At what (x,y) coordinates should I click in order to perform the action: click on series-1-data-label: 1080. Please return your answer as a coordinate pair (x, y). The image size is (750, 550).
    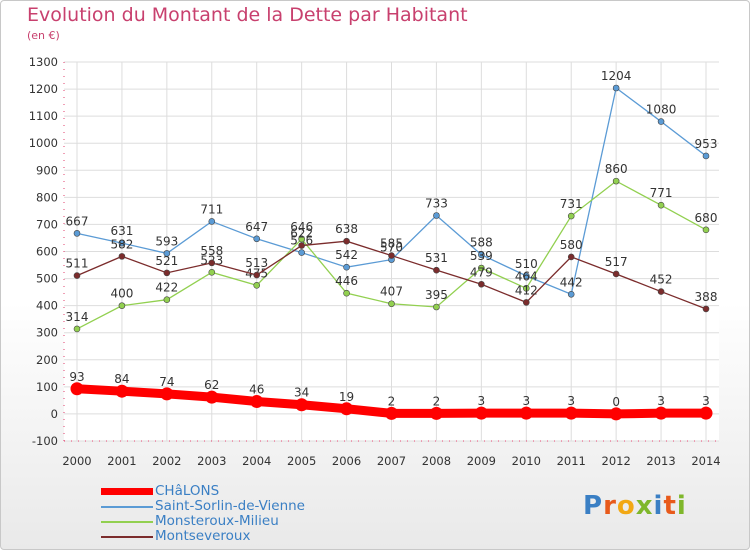
    Looking at the image, I should click on (661, 110).